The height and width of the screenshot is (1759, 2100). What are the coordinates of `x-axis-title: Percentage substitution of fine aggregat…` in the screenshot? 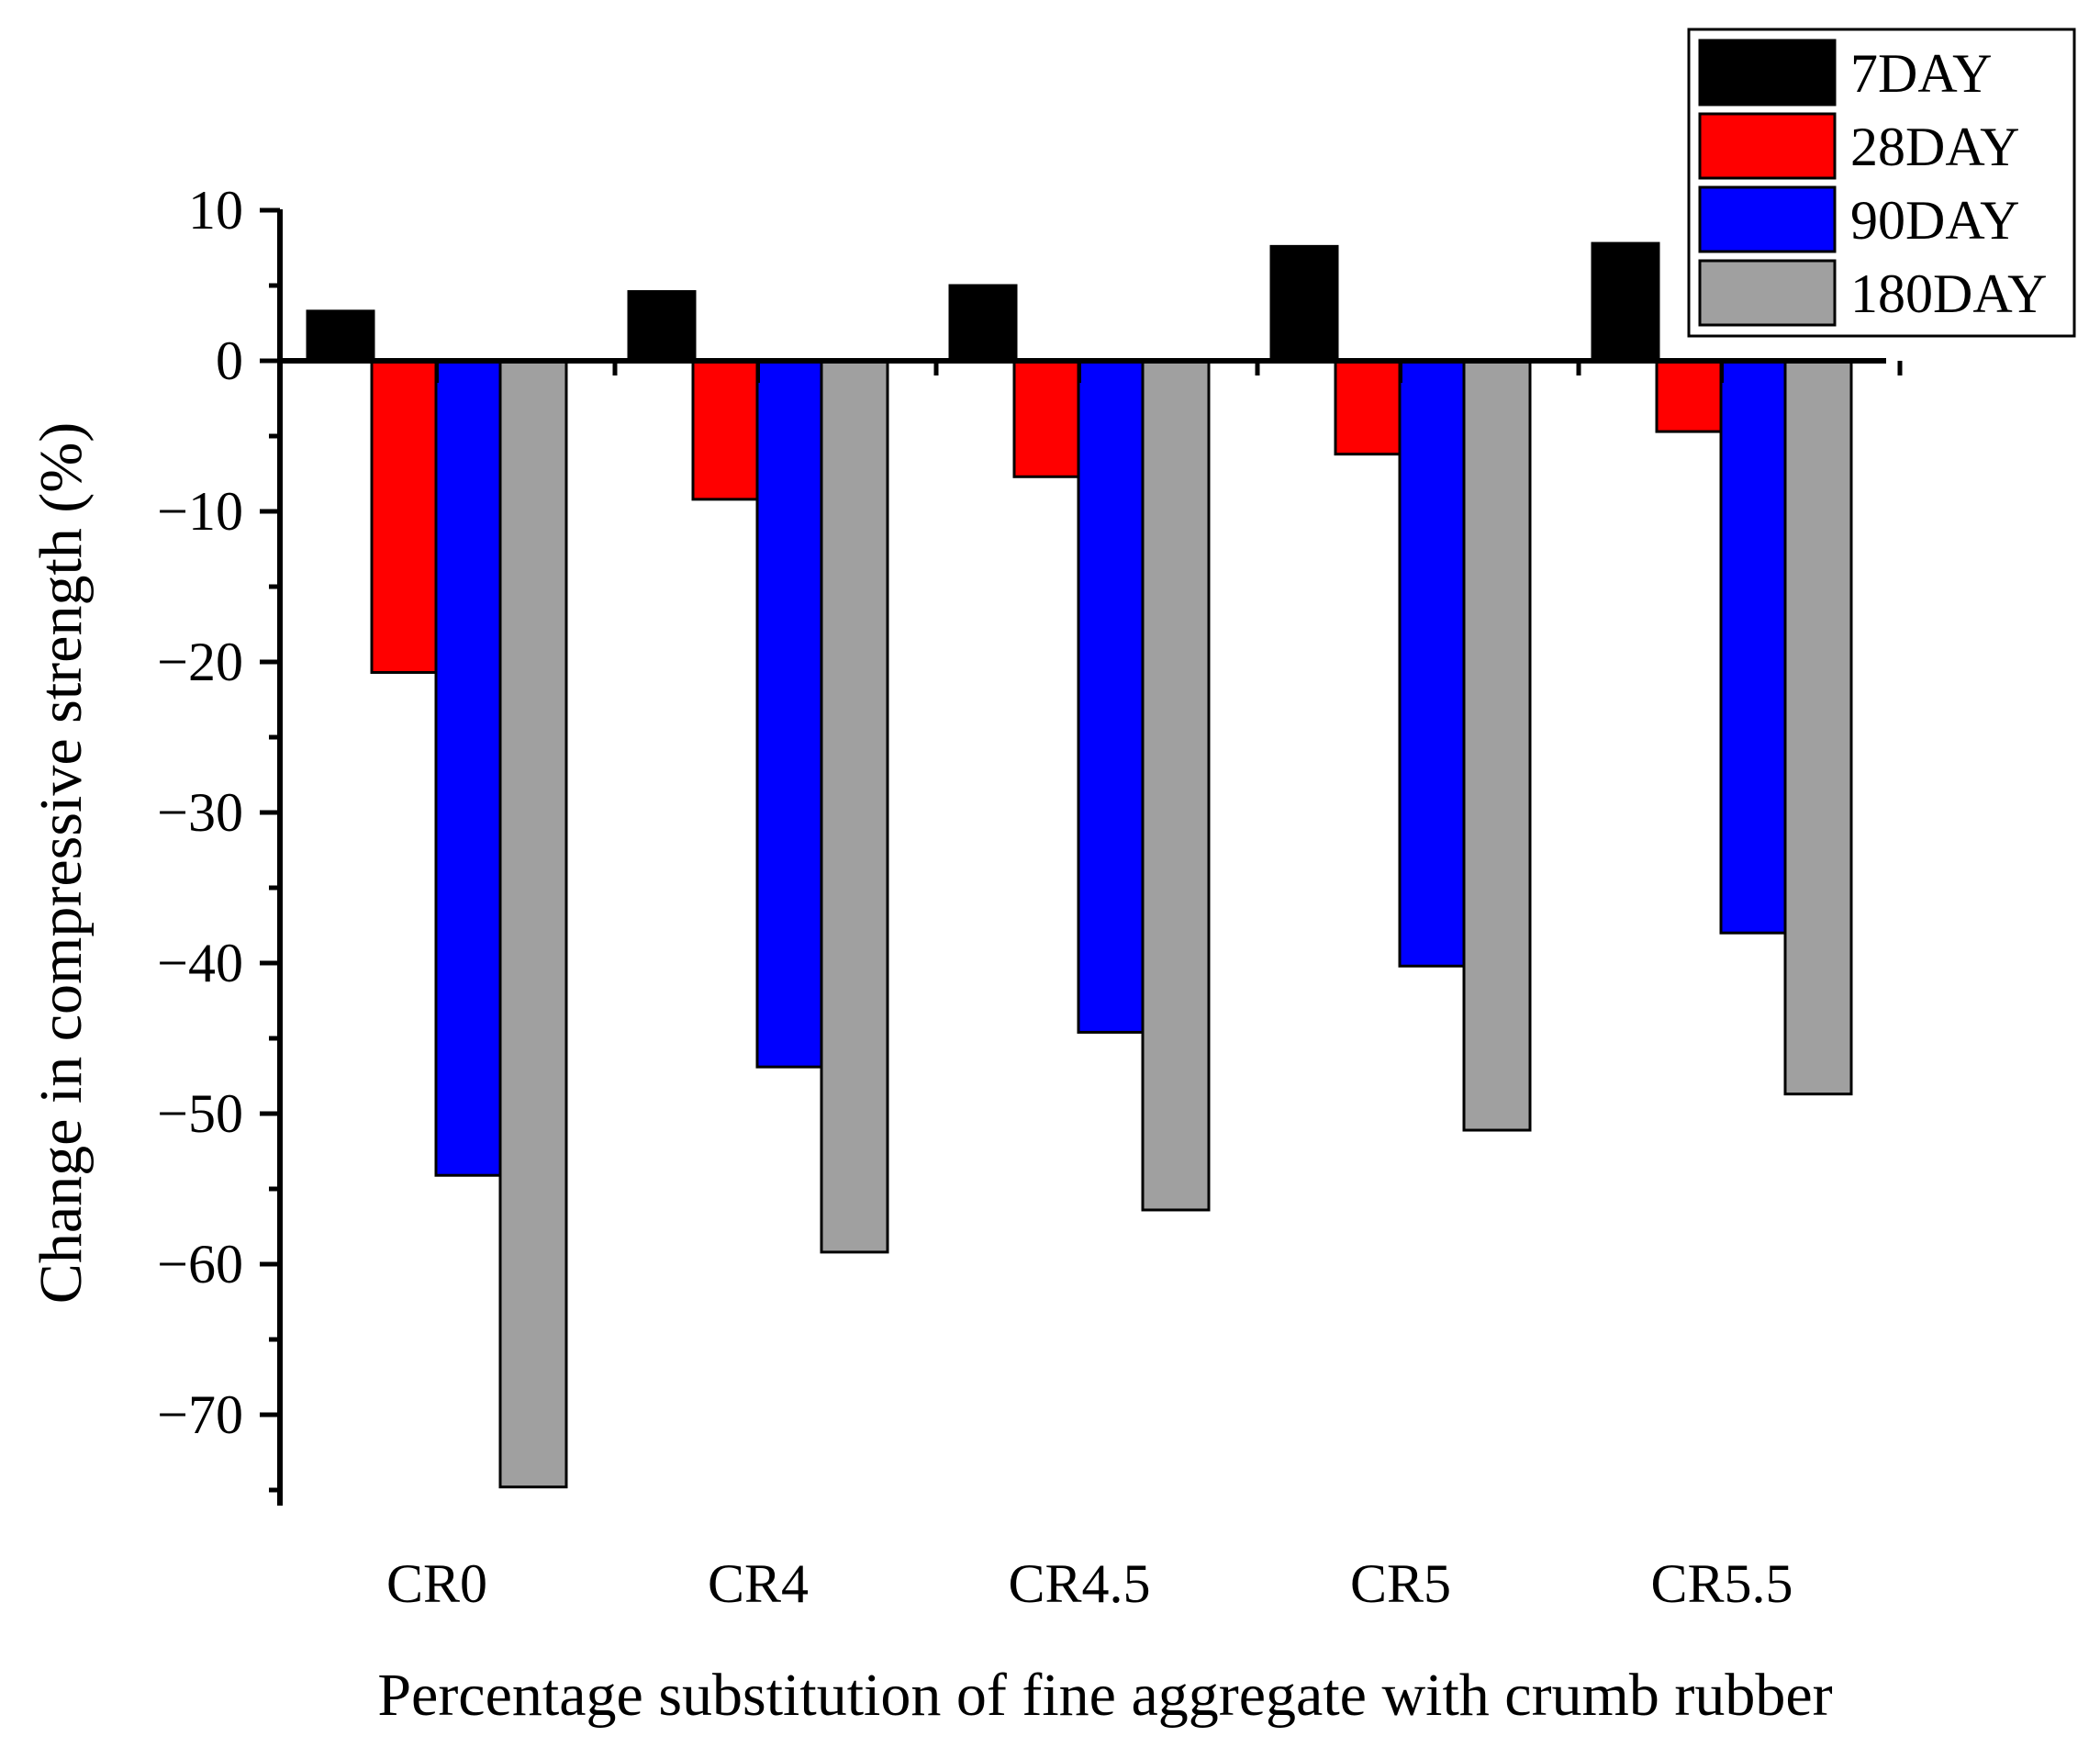 It's located at (1104, 1695).